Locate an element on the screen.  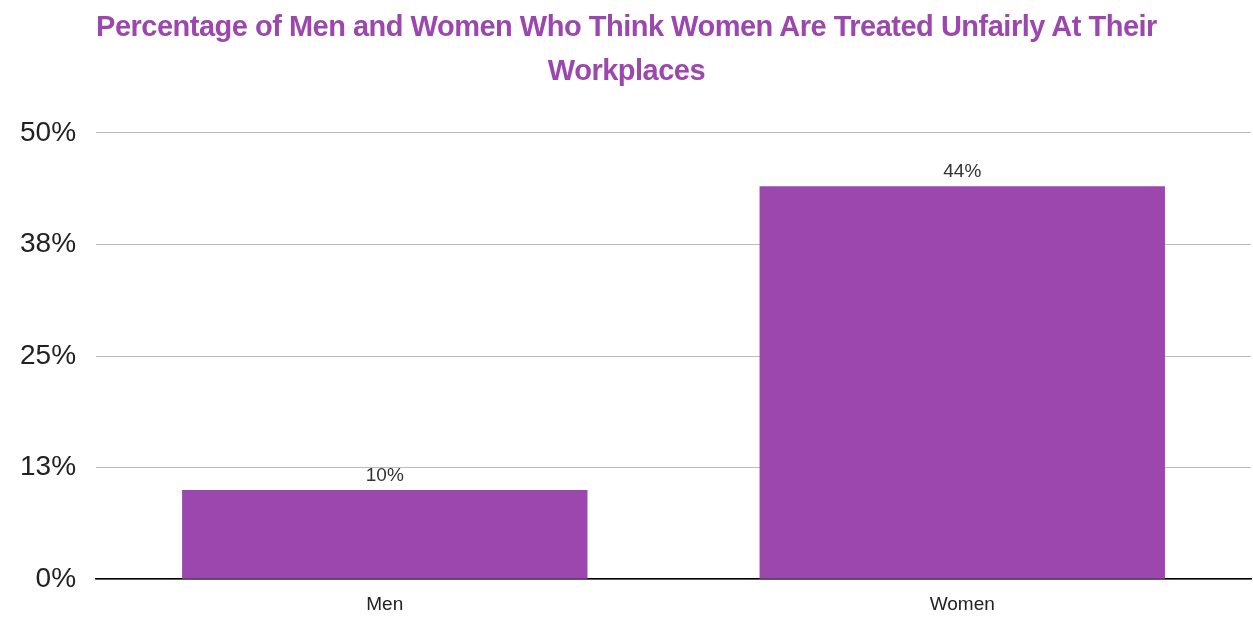
data-label: 44% is located at coordinates (962, 171).